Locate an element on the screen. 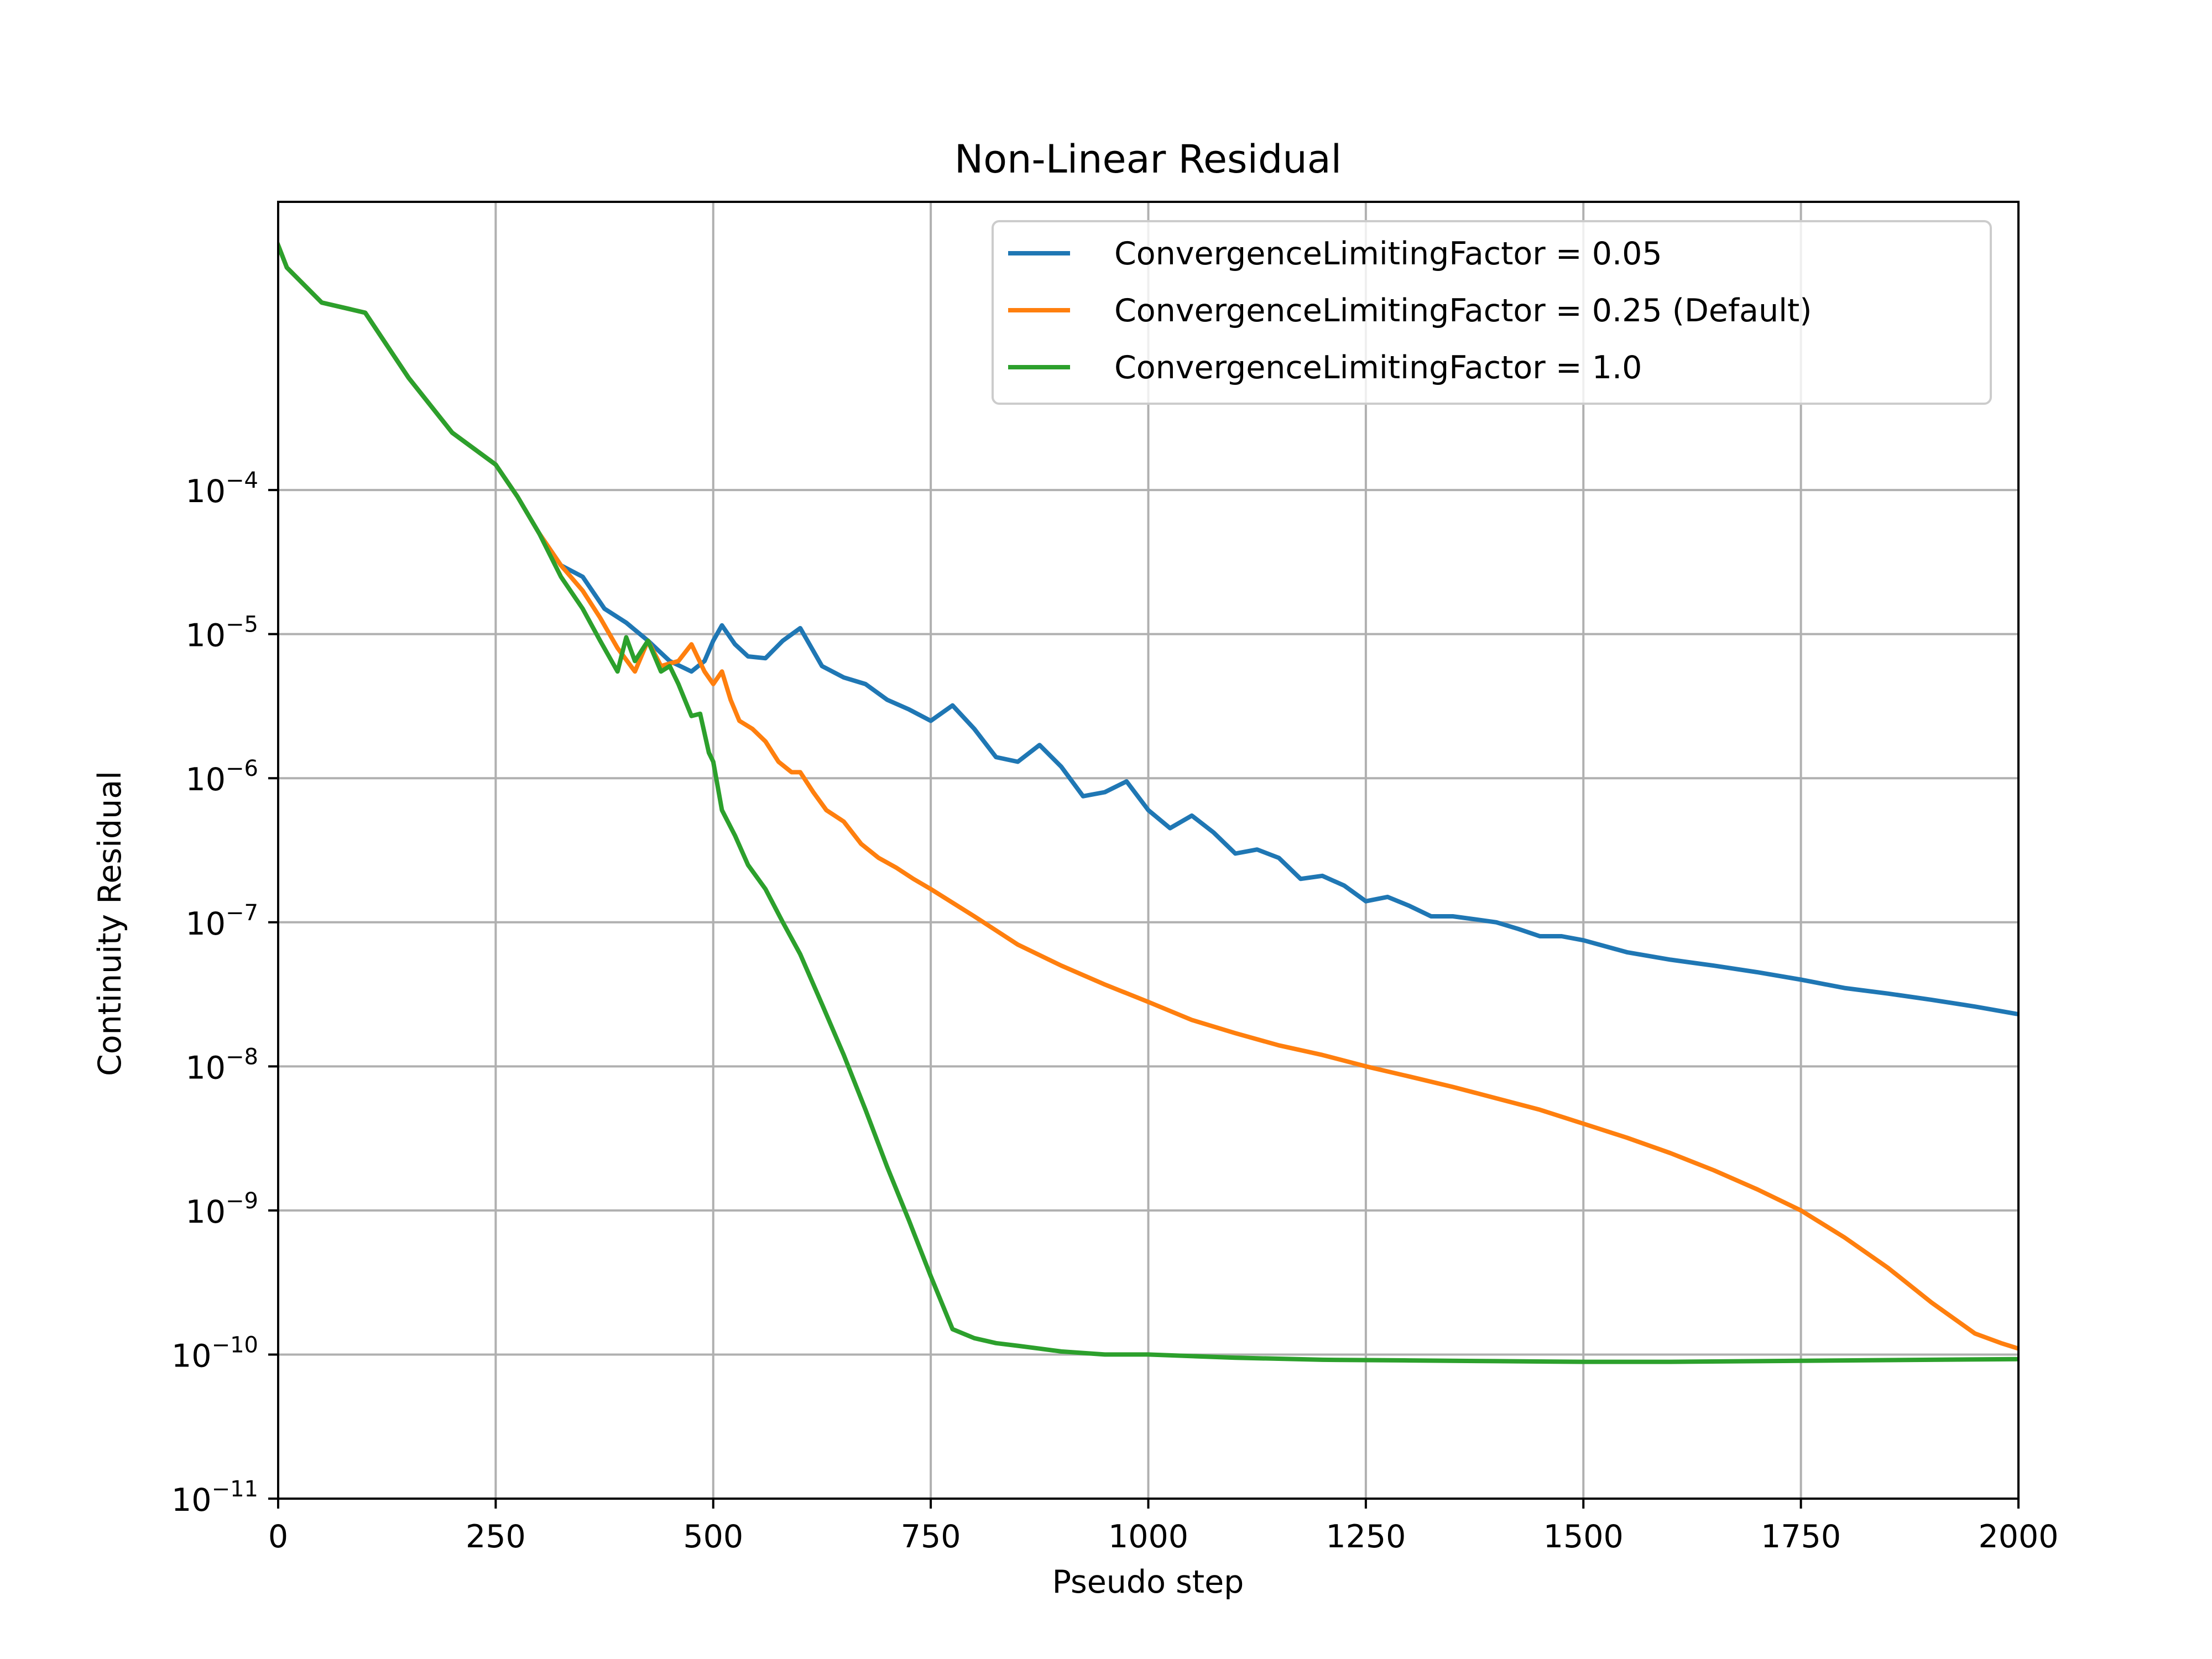  y-tick-label: 10⁻⁷ is located at coordinates (222, 921).